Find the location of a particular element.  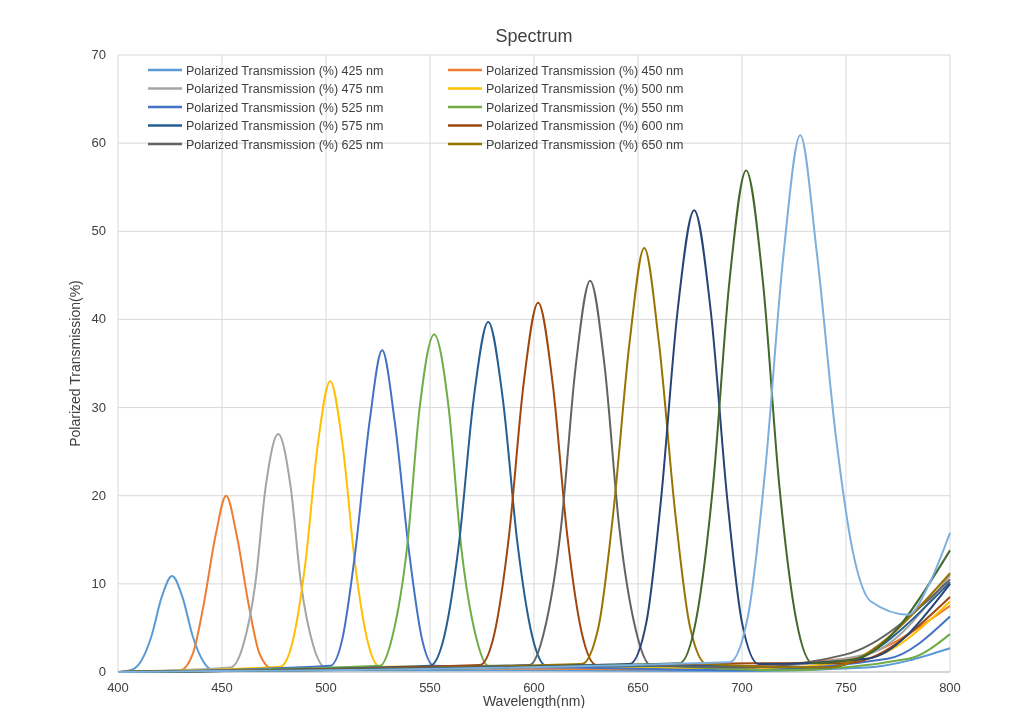

x-tick-label: 700 is located at coordinates (742, 687).